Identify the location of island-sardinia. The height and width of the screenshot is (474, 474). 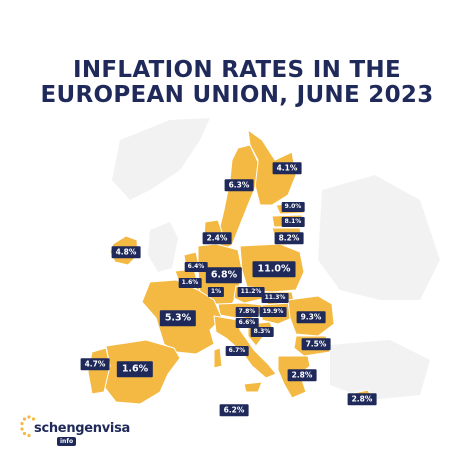
(218, 358).